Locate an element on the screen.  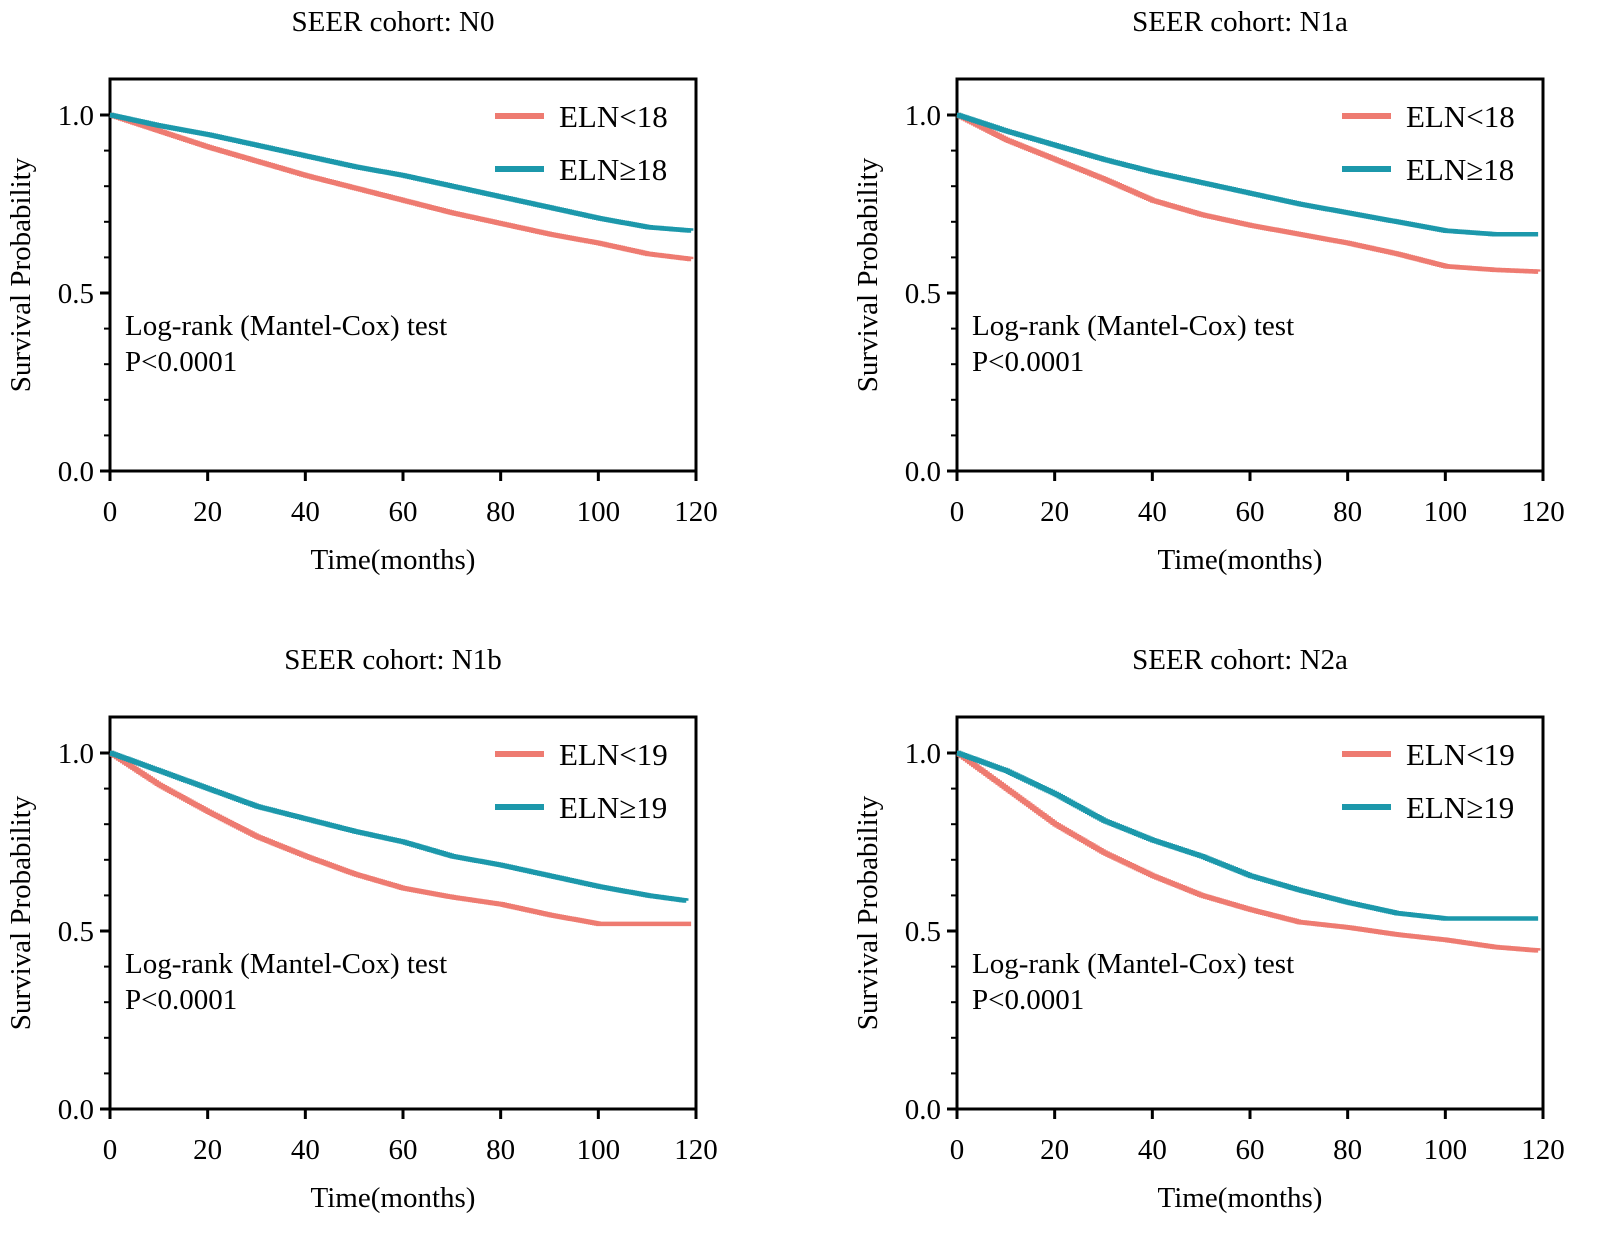
chart-title: SEER cohort: N1b is located at coordinates (393, 660).